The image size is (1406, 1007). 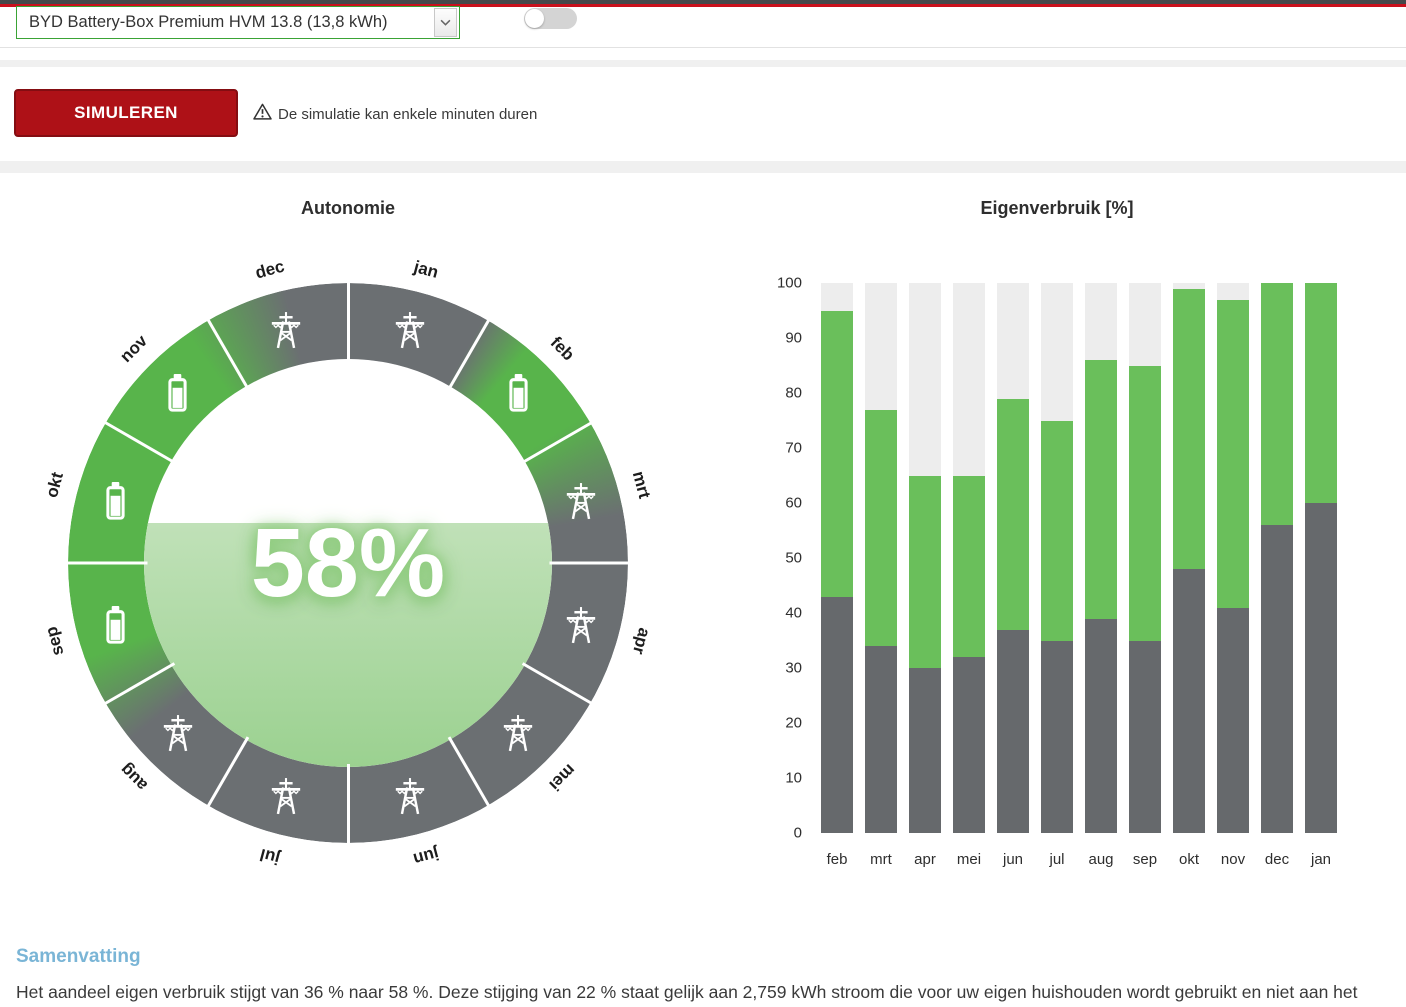 What do you see at coordinates (1277, 679) in the screenshot?
I see `bar-gray-dec` at bounding box center [1277, 679].